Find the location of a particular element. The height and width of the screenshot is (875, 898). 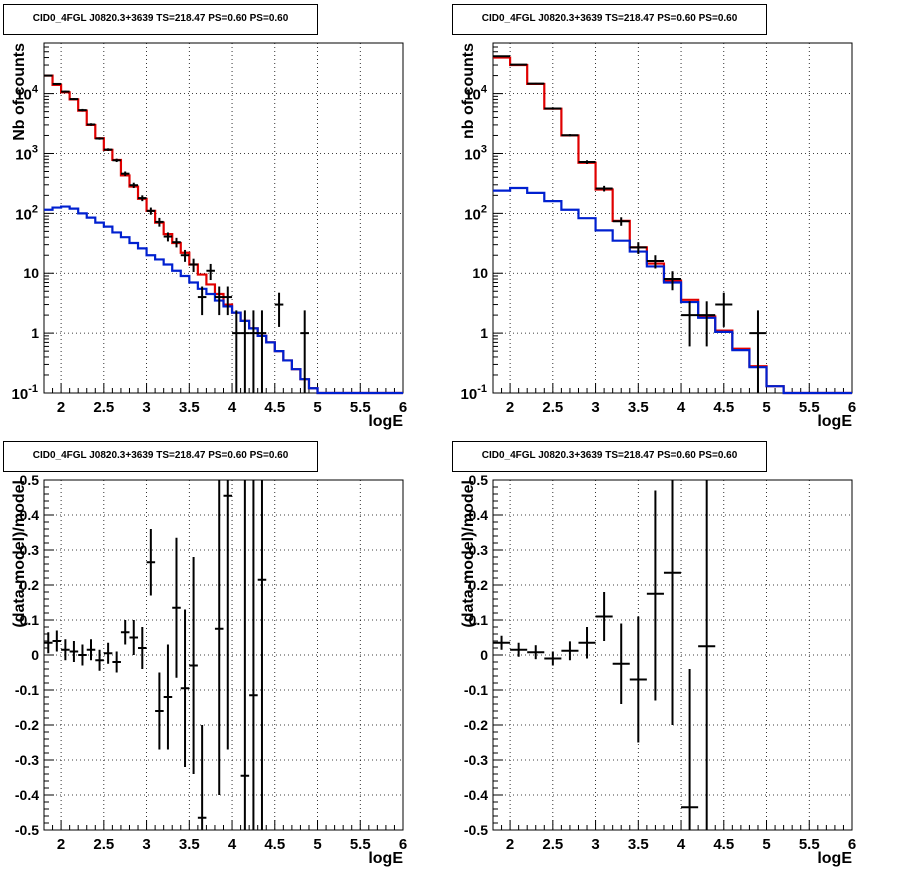

y-tick-exponent: -1 is located at coordinates (33, 389).